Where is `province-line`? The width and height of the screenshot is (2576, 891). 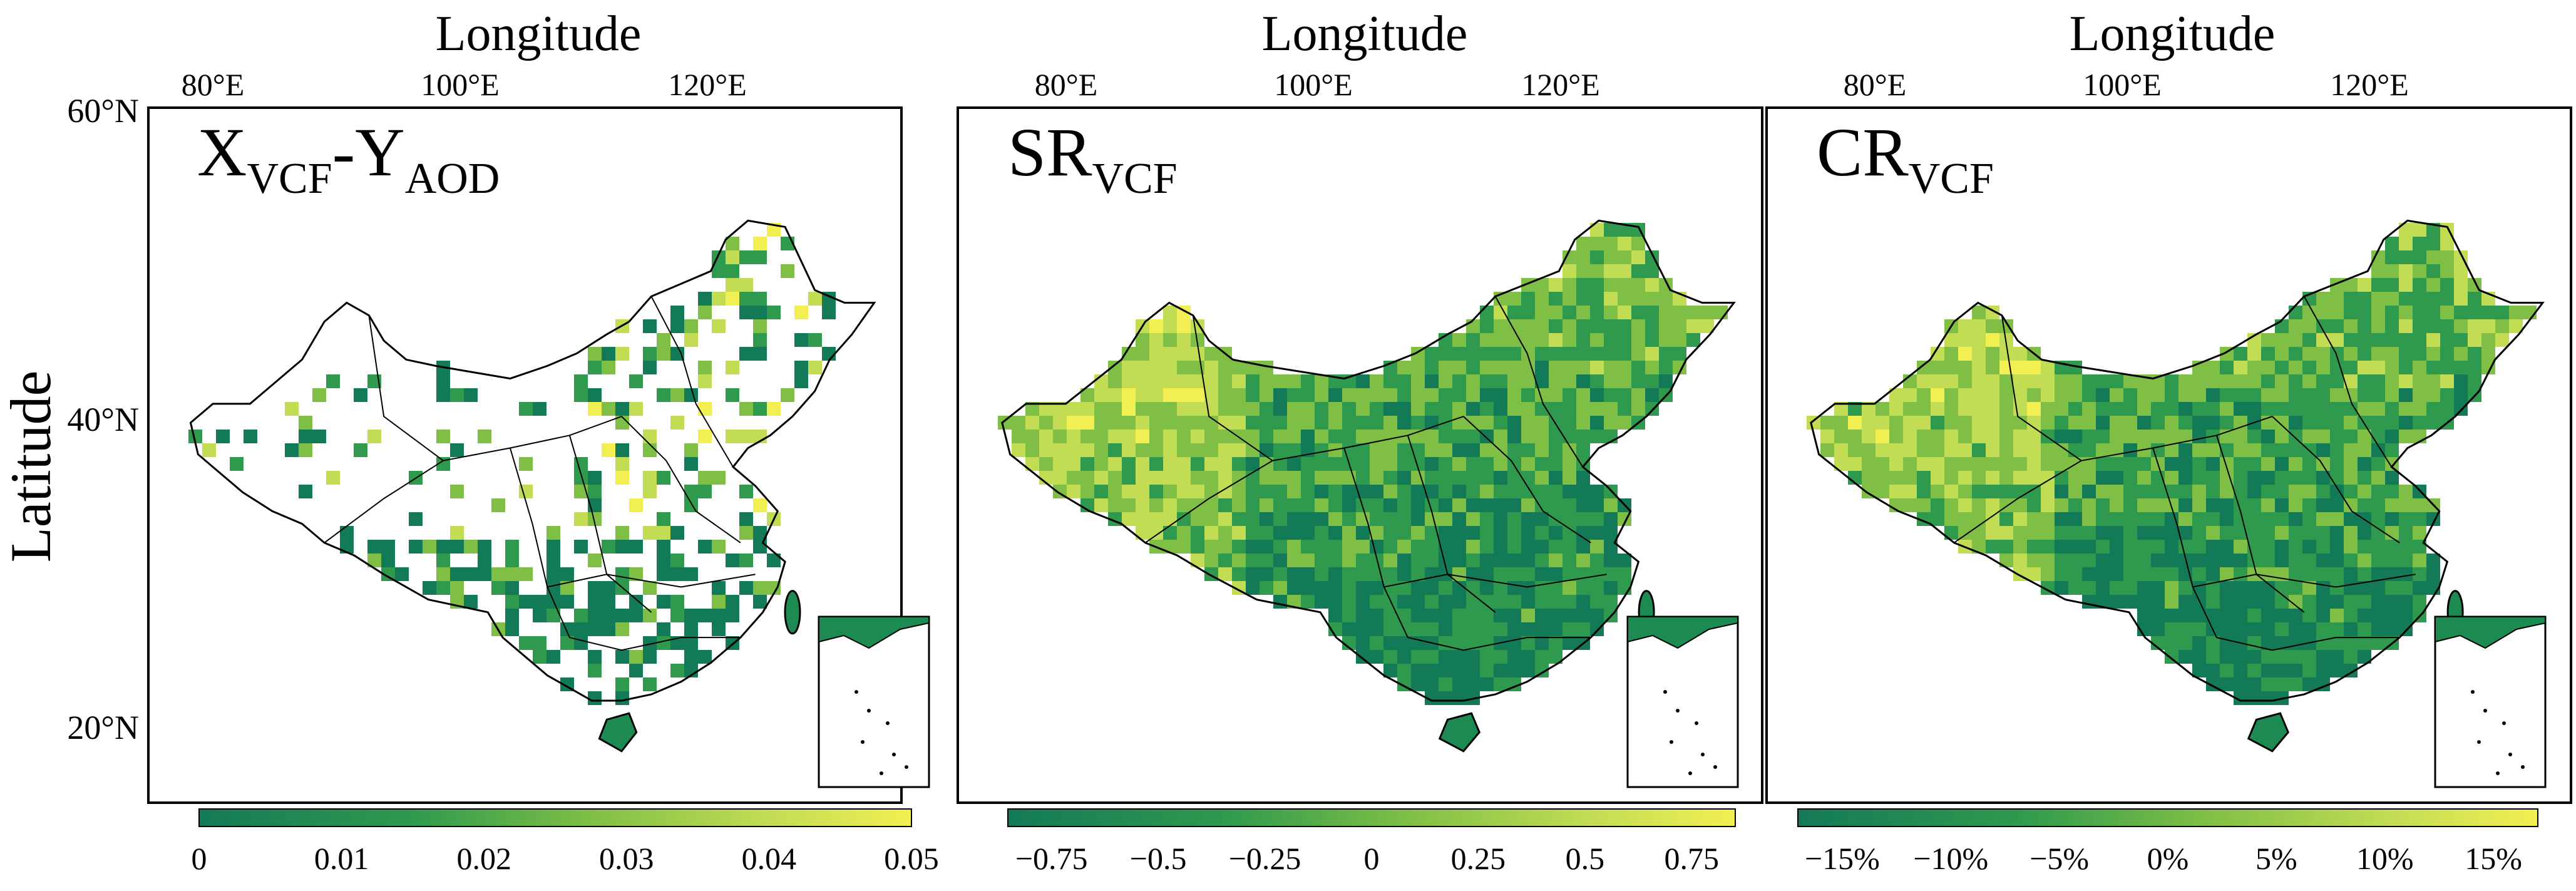 province-line is located at coordinates (1539, 382).